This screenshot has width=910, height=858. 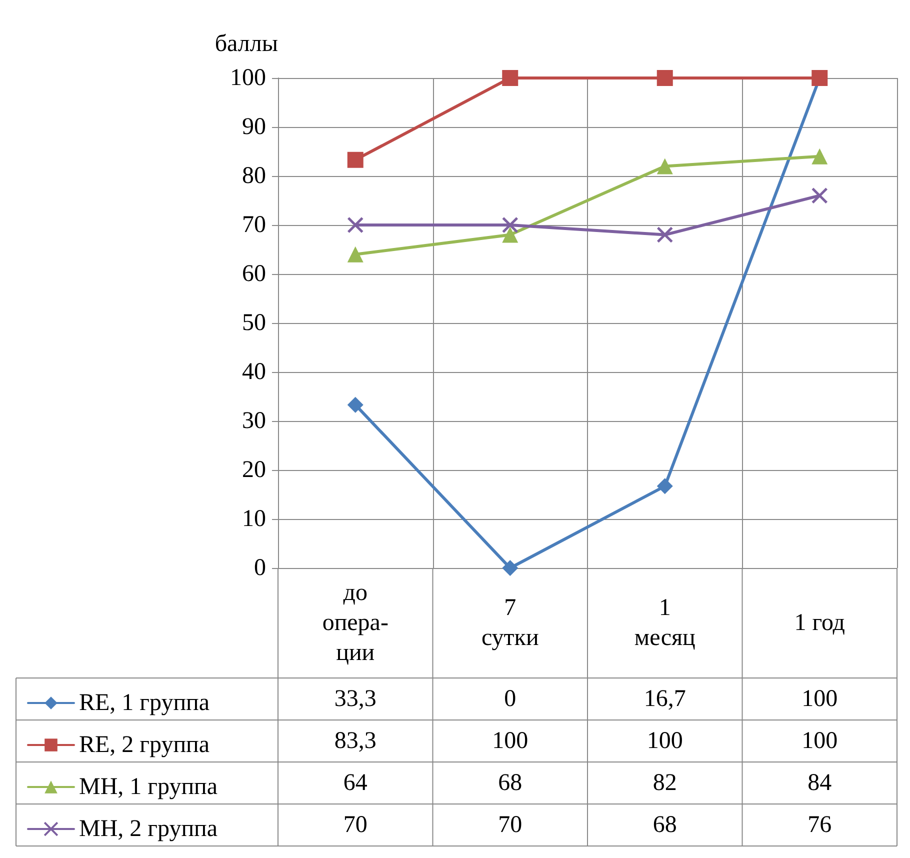 I want to click on legend-label: MH, 2 группа, so click(x=148, y=829).